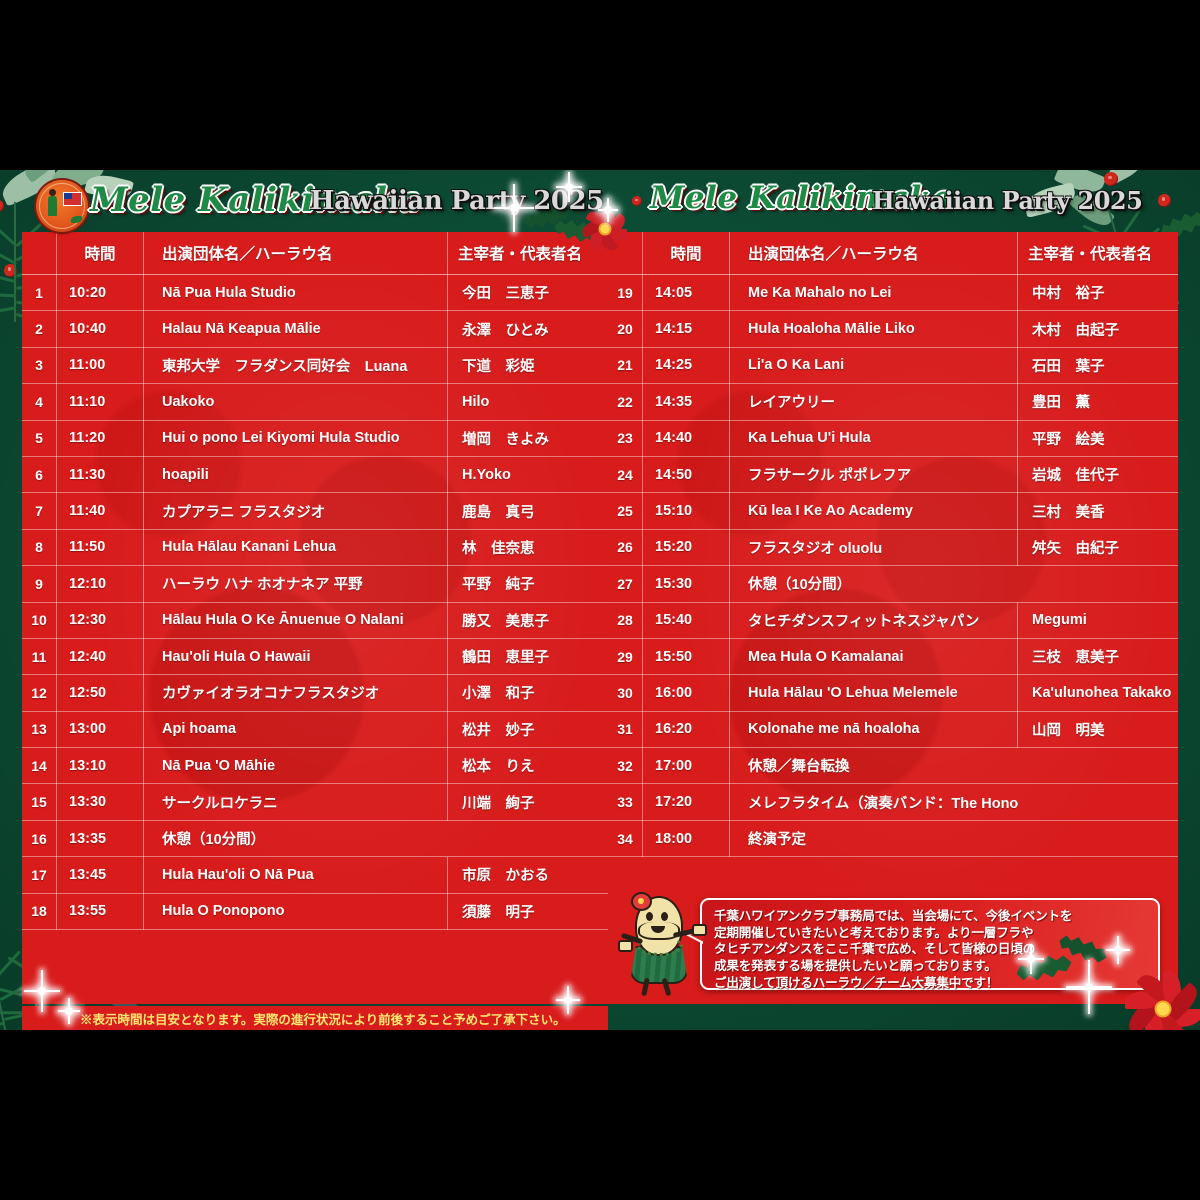 The image size is (1200, 1200). I want to click on cell-host: 永澤 ひとみ, so click(527, 329).